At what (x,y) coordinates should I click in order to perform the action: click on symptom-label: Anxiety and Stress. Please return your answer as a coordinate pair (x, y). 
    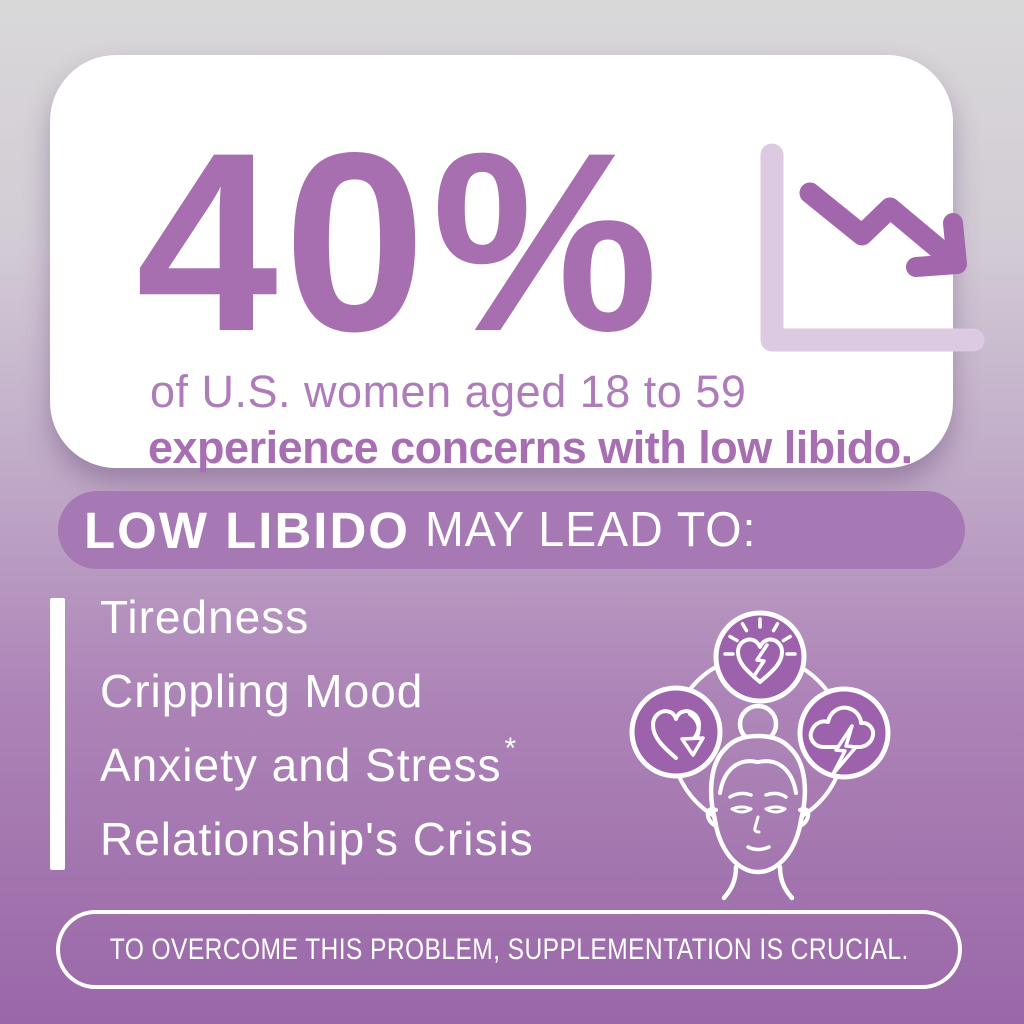
    Looking at the image, I should click on (301, 765).